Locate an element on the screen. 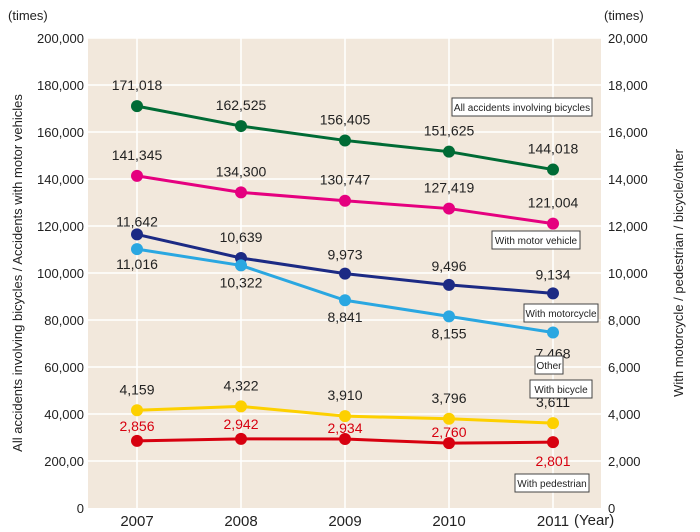 The image size is (700, 532). left-tick-label: 0 is located at coordinates (80, 508).